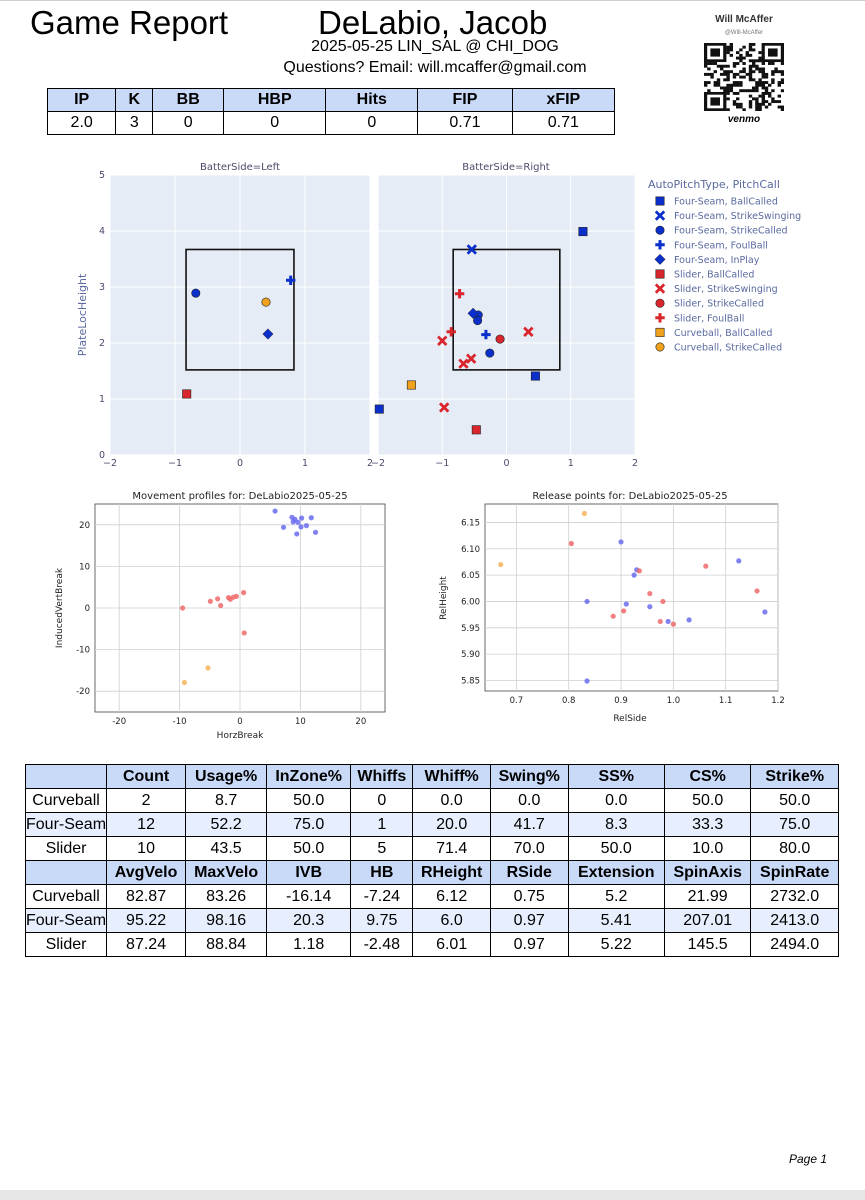  Describe the element at coordinates (382, 776) in the screenshot. I see `column-header: Whiffs` at that location.